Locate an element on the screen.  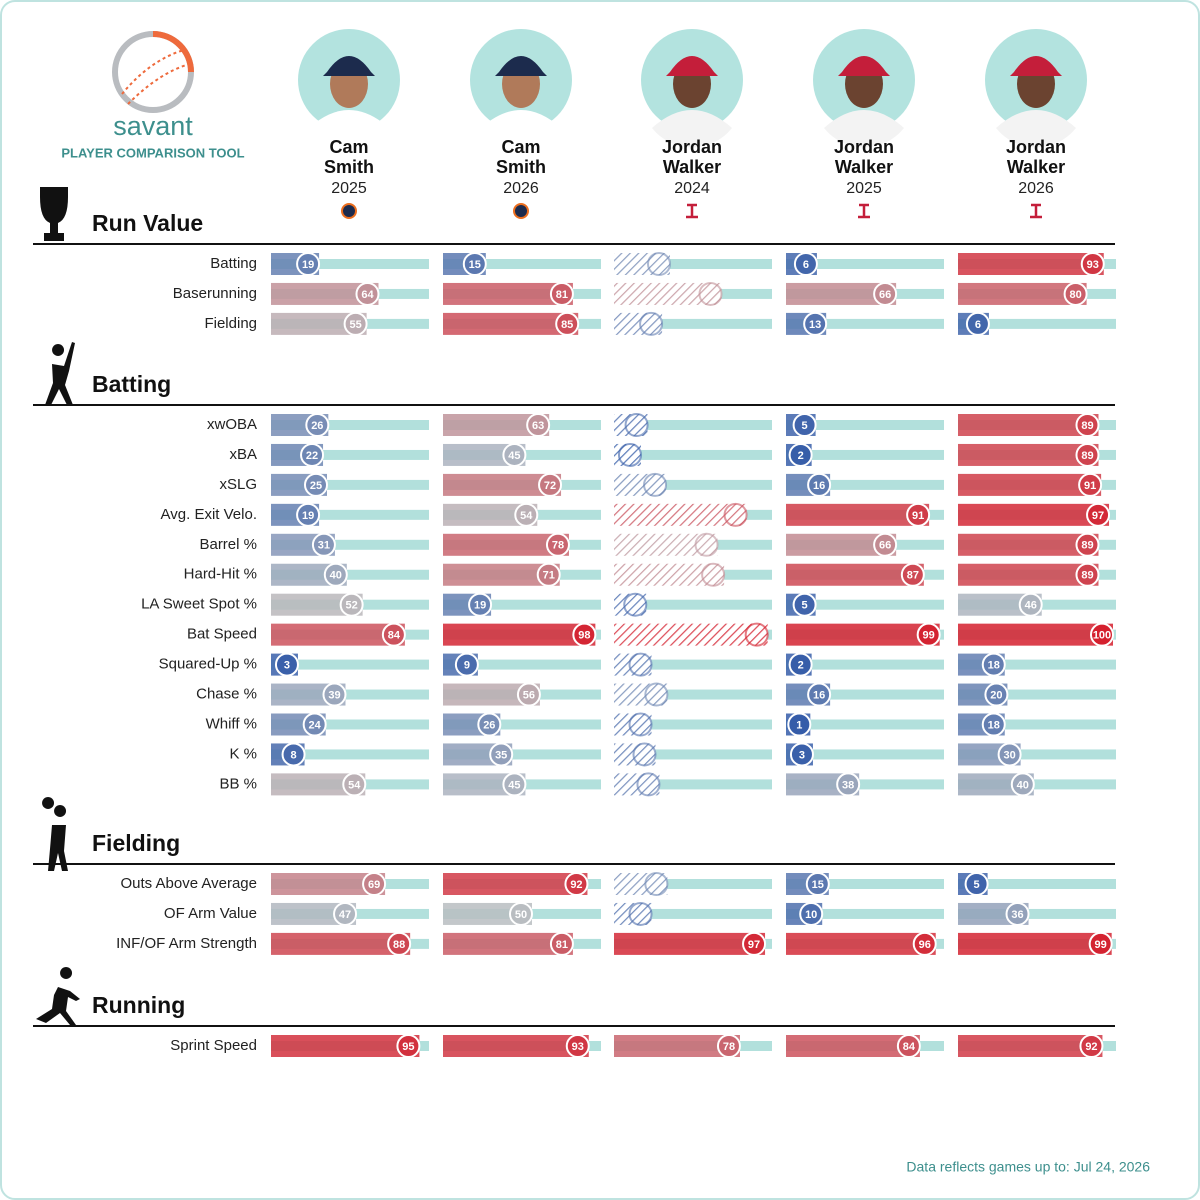
player-last: Smith is located at coordinates (349, 167).